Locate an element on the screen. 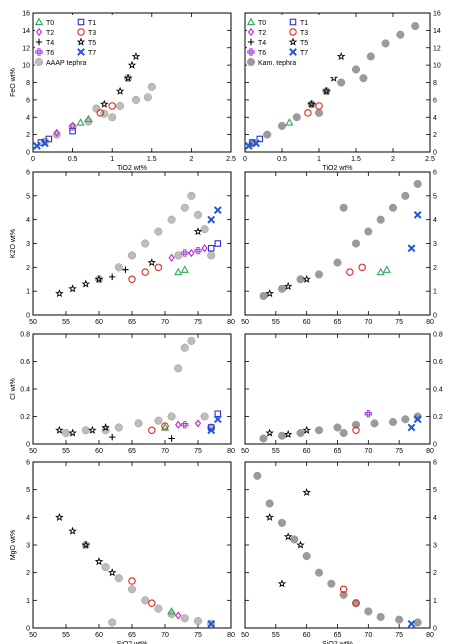 Image resolution: width=456 pixels, height=644 pixels. y-tick-label: 0.6 is located at coordinates (25, 362).